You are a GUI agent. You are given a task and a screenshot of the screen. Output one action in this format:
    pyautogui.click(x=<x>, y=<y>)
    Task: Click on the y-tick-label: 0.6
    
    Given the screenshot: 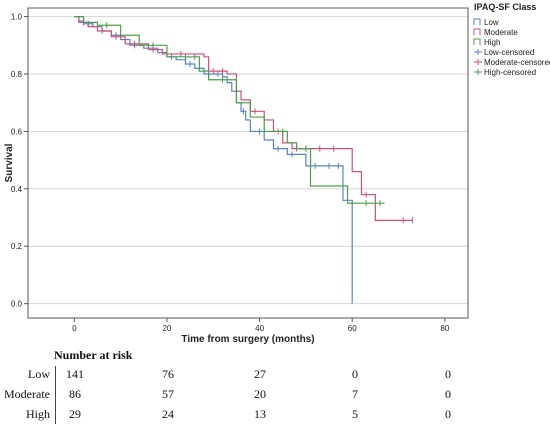 What is the action you would take?
    pyautogui.click(x=17, y=131)
    